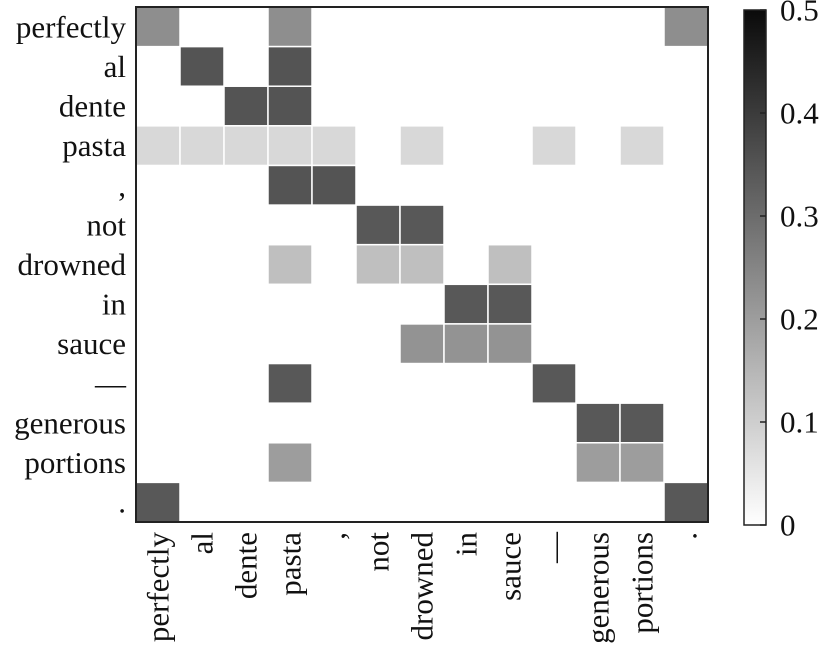 Image resolution: width=827 pixels, height=657 pixels. Describe the element at coordinates (788, 525) in the screenshot. I see `colorbar-tick-label: 0` at that location.